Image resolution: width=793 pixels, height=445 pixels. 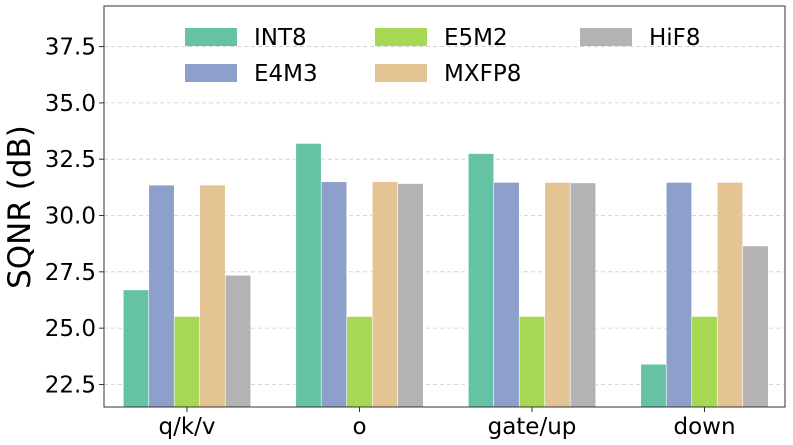 What do you see at coordinates (308, 275) in the screenshot?
I see `bar-int8-o` at bounding box center [308, 275].